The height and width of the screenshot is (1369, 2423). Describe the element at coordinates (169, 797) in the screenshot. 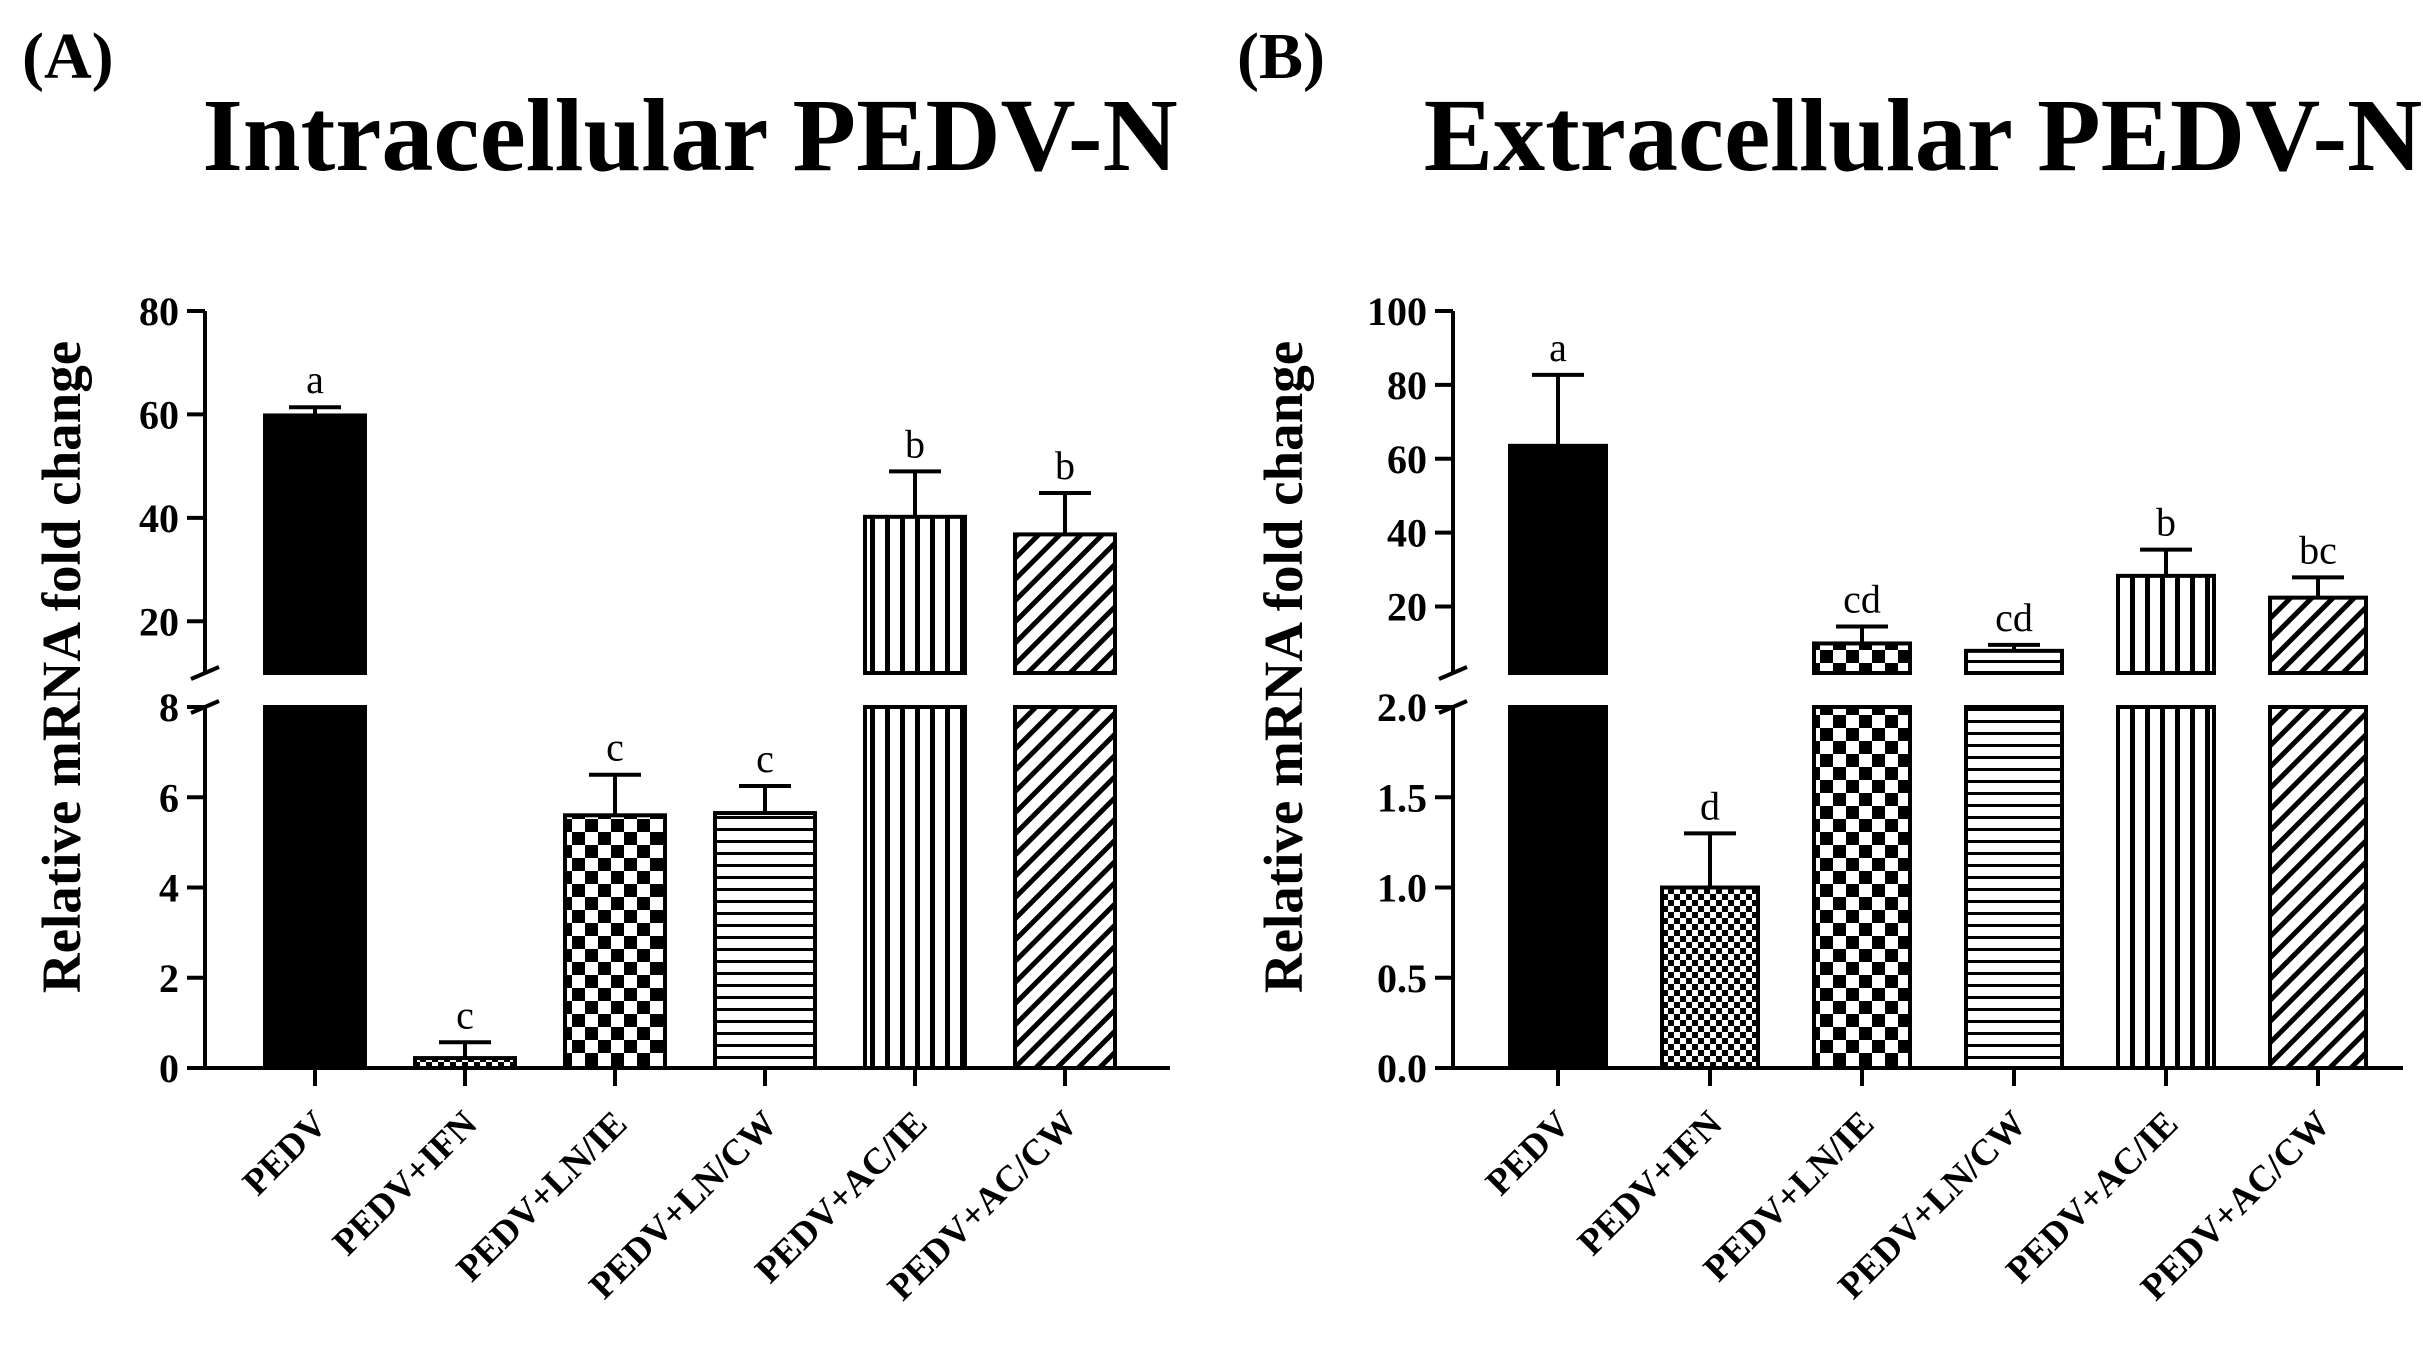

I see `y-tick-label: 6` at that location.